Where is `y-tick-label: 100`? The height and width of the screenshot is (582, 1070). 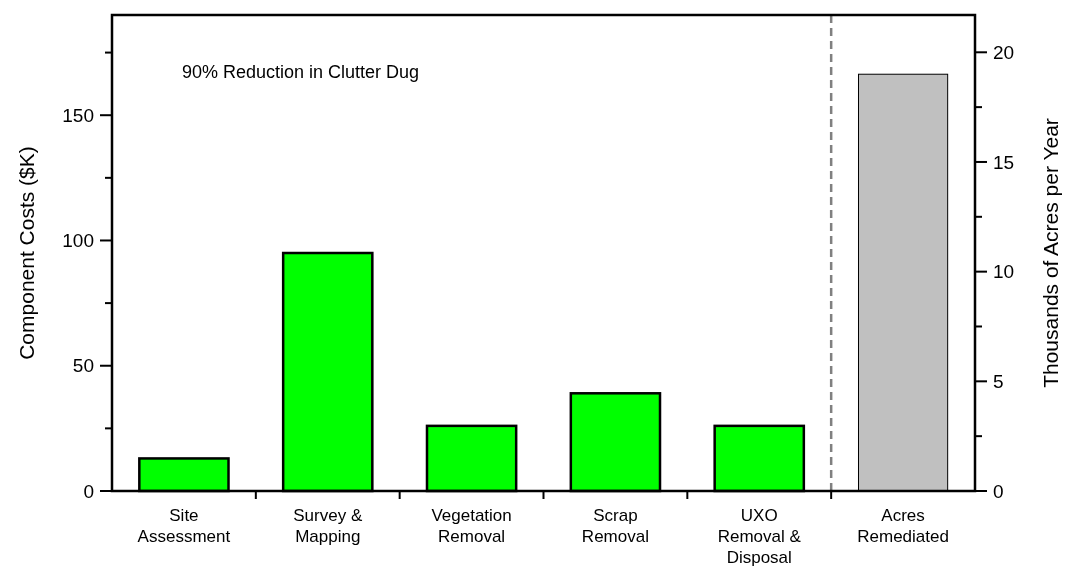 y-tick-label: 100 is located at coordinates (78, 241).